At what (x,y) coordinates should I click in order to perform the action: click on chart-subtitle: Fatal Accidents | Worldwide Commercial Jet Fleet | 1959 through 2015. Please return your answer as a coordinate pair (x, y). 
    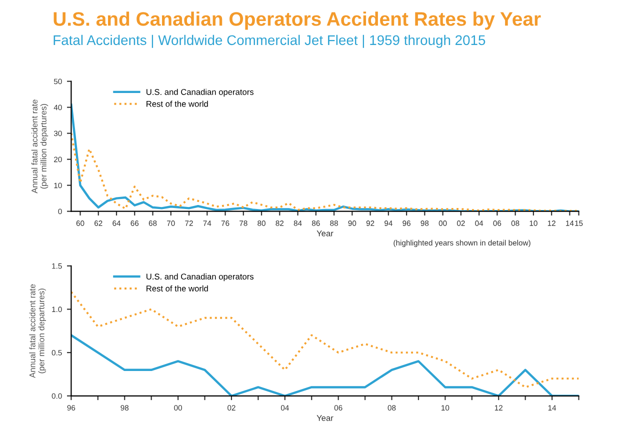
    Looking at the image, I should click on (270, 41).